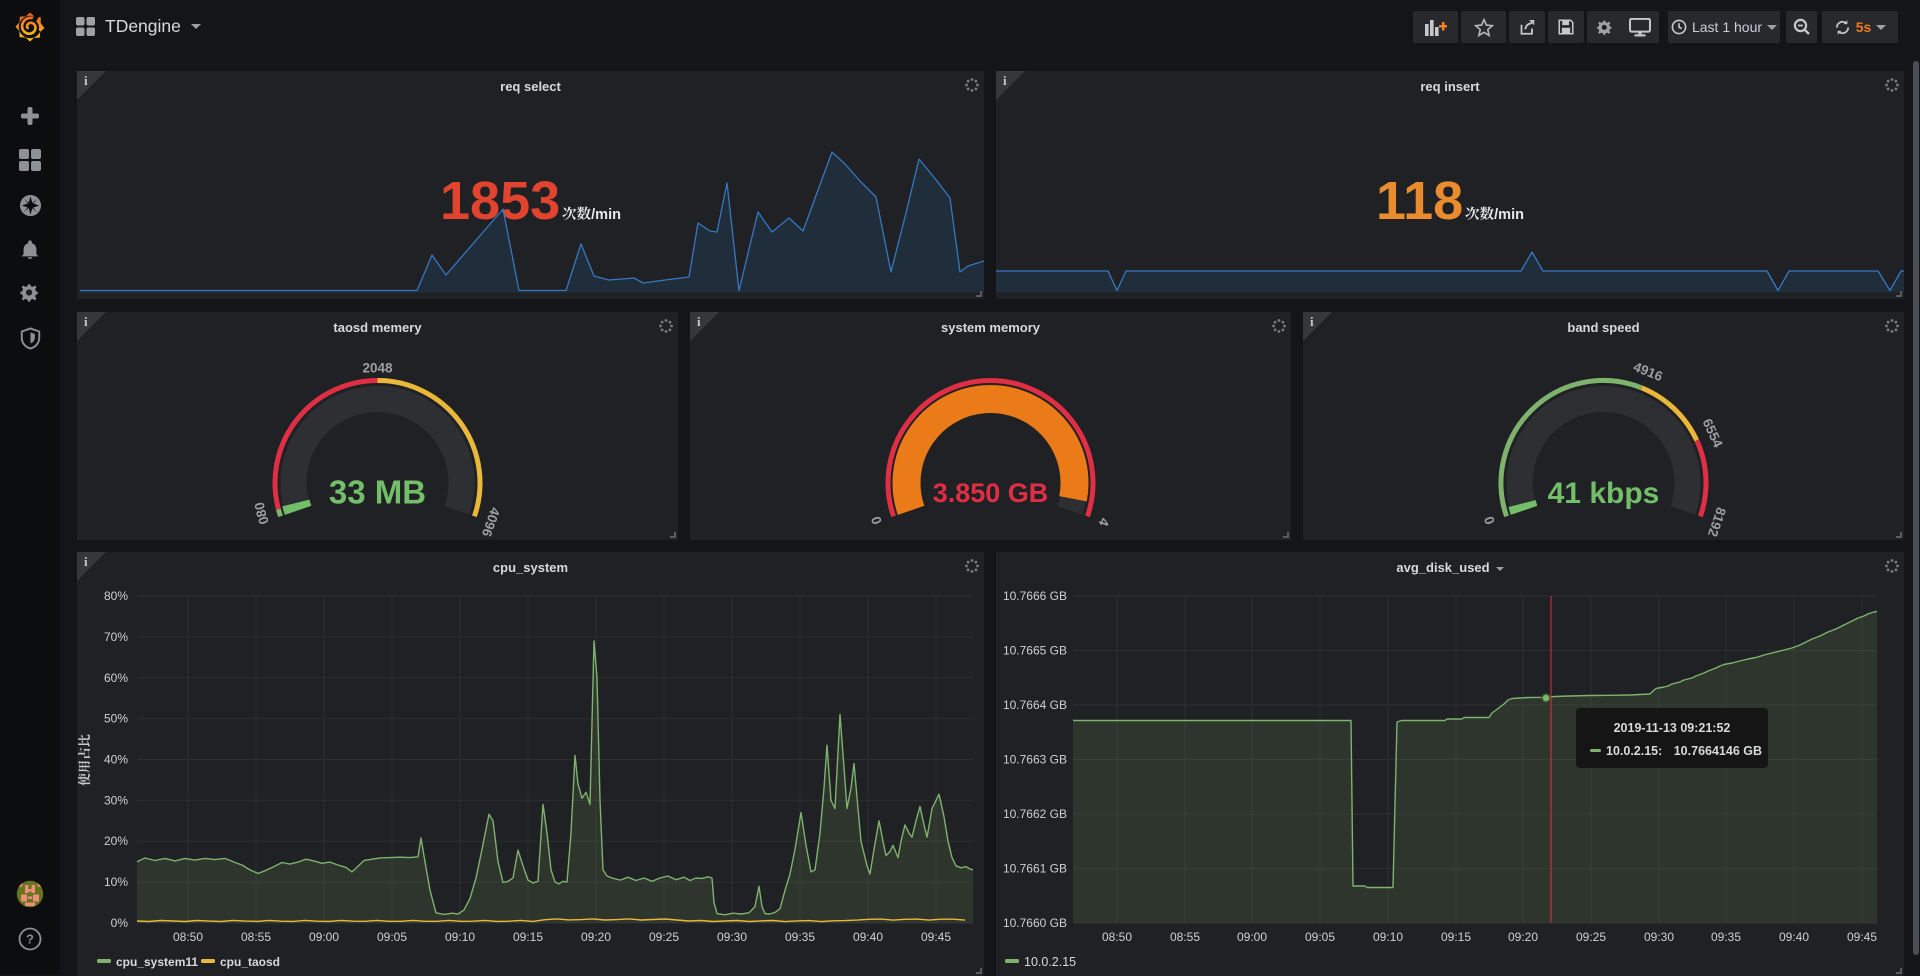  What do you see at coordinates (116, 760) in the screenshot?
I see `svg-text: 40%` at bounding box center [116, 760].